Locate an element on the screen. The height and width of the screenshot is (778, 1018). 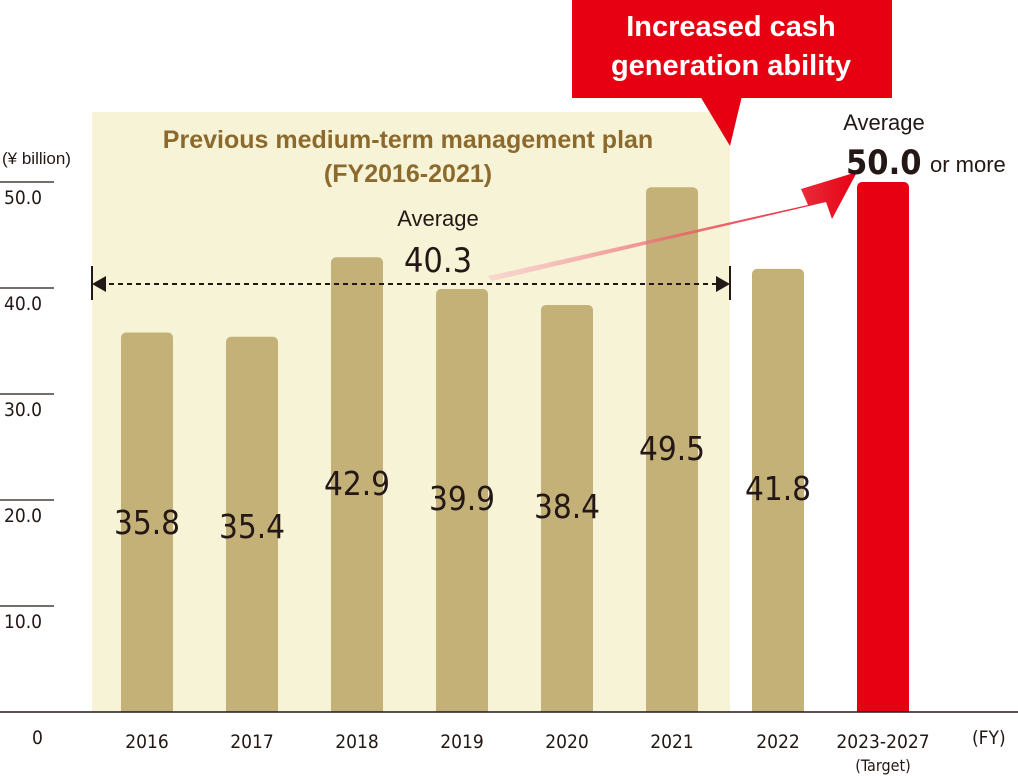
target-average-value: 50.0 is located at coordinates (883, 163).